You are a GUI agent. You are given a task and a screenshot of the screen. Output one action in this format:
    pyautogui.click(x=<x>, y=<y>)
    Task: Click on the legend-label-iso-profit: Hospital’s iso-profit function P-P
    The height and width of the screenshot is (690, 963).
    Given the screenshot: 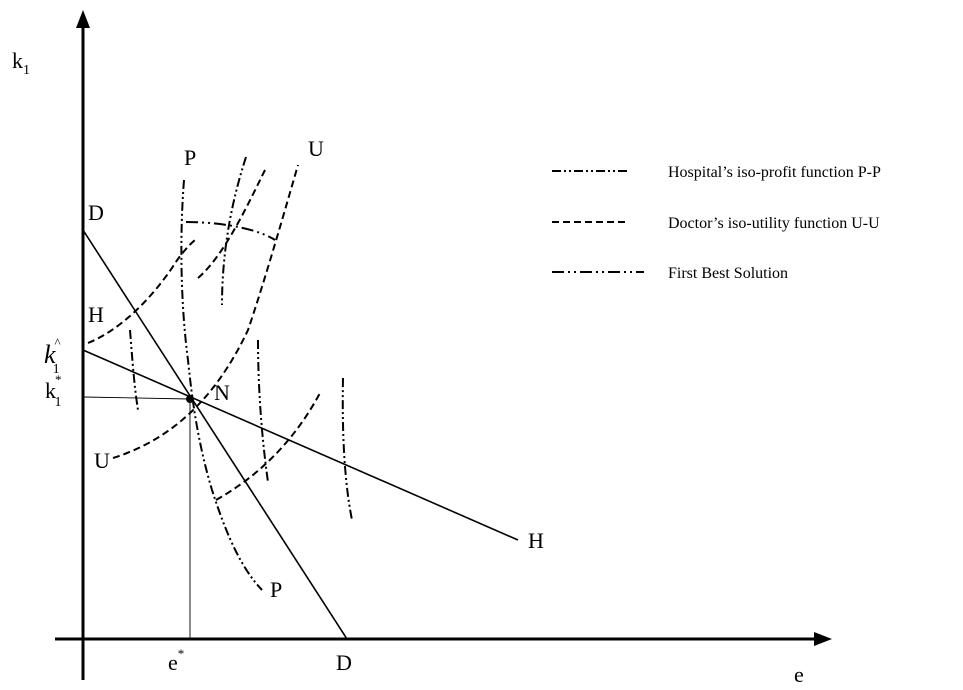 What is the action you would take?
    pyautogui.click(x=774, y=172)
    